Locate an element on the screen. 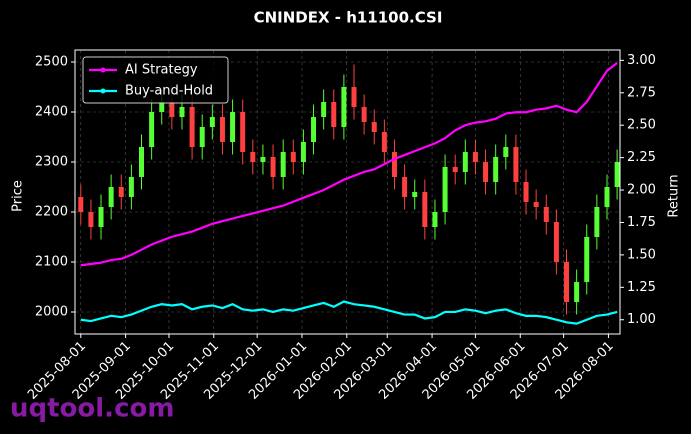  y-axis-label: Price is located at coordinates (18, 196).